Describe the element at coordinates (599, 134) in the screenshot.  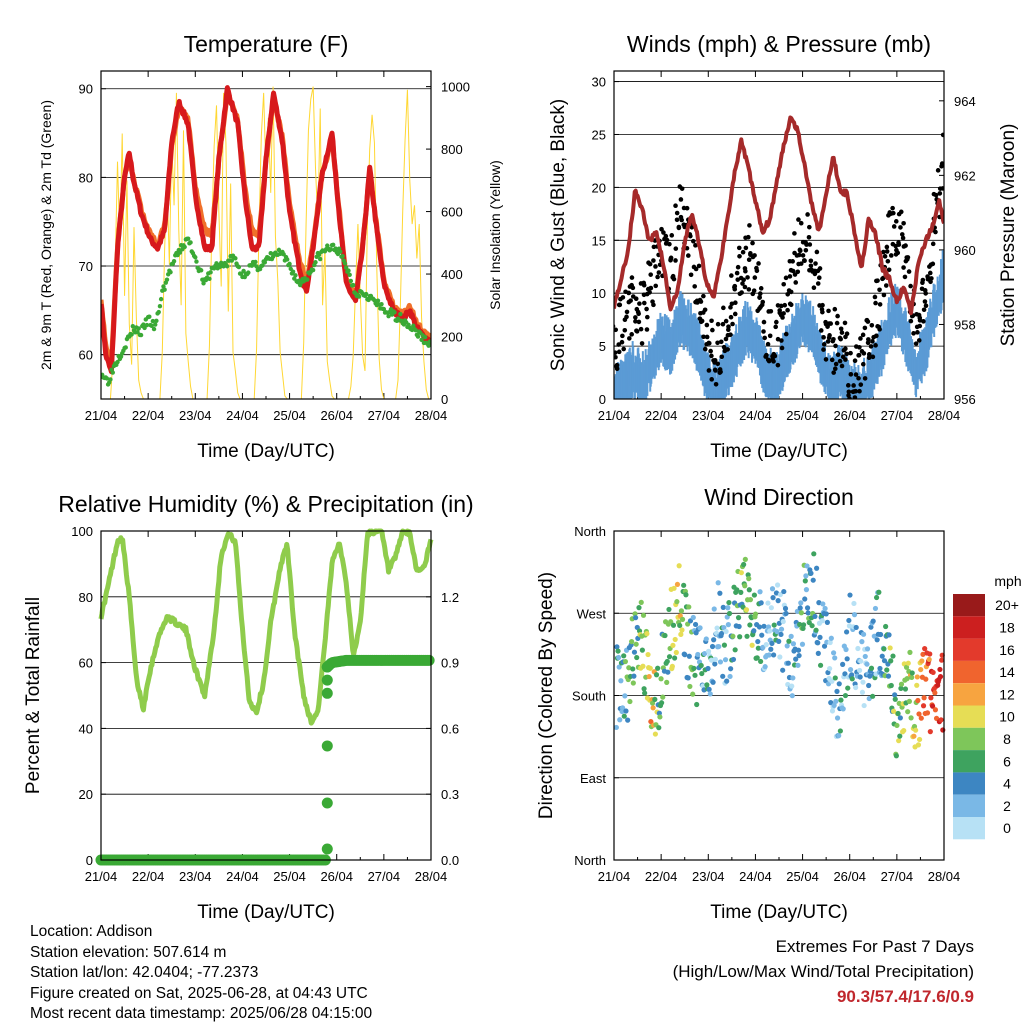
I see `y-tick-label: 25` at that location.